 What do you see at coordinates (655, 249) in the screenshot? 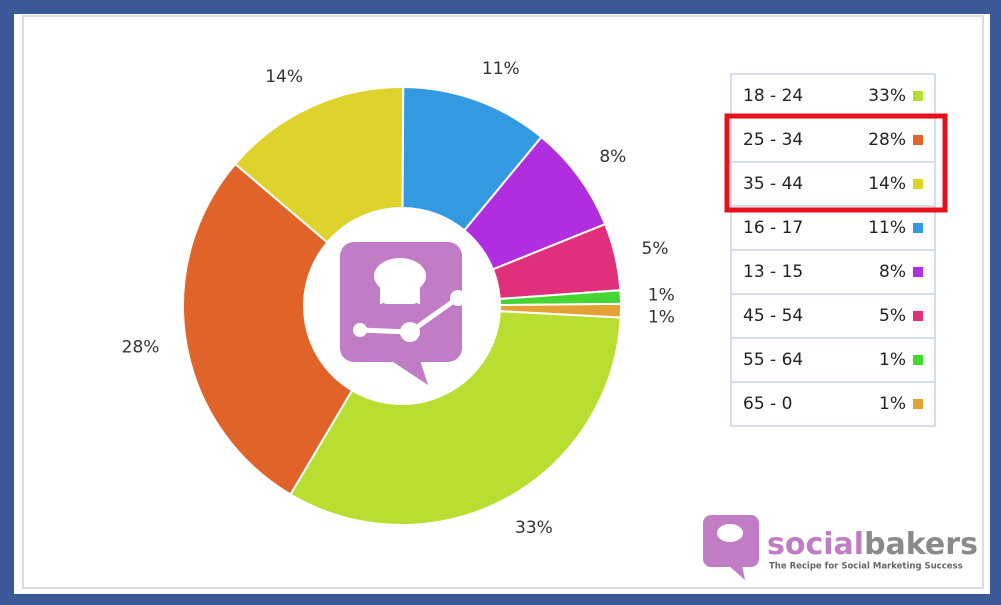
I see `slice-label: 5%` at bounding box center [655, 249].